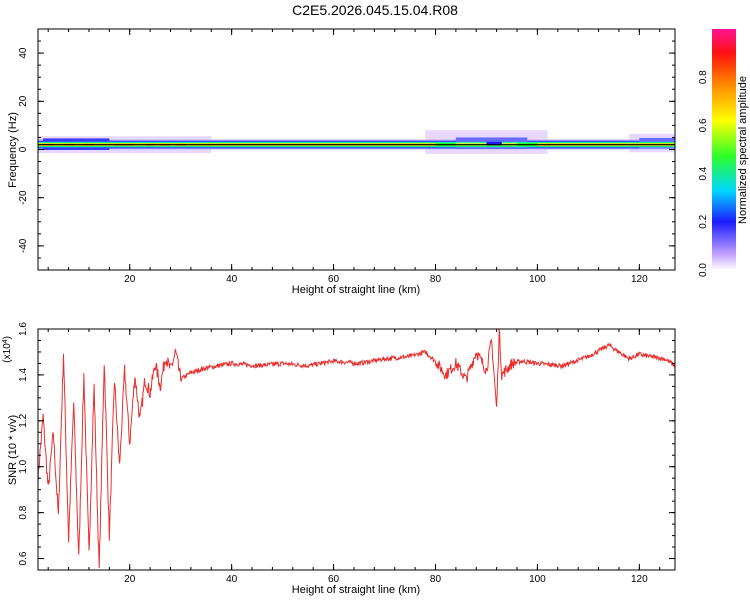 Image resolution: width=750 pixels, height=600 pixels. I want to click on y-tick-label: 1.6, so click(23, 329).